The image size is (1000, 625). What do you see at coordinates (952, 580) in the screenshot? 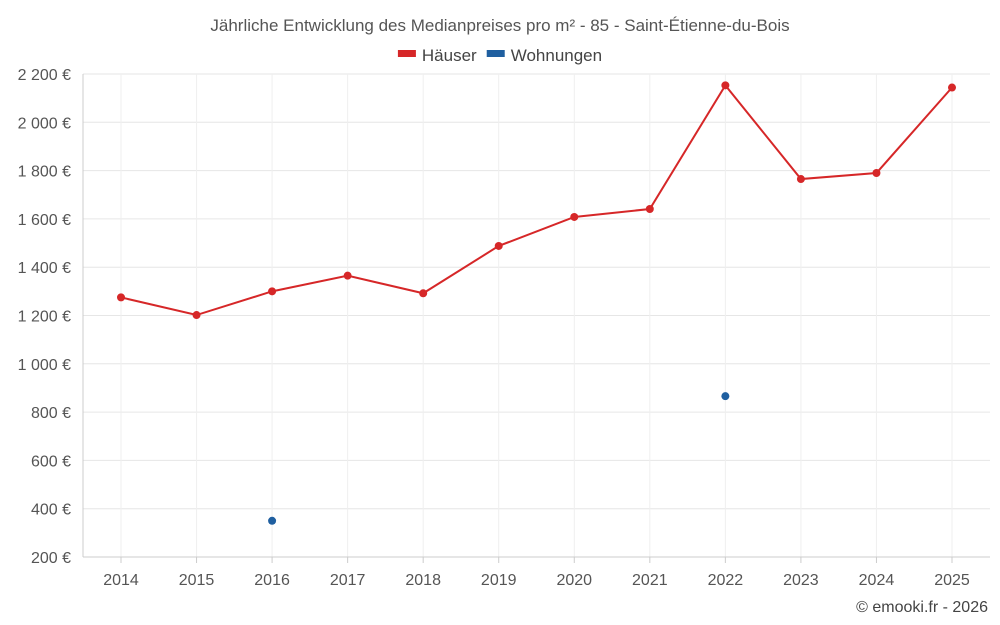
I see `x-tick-label: 2025` at bounding box center [952, 580].